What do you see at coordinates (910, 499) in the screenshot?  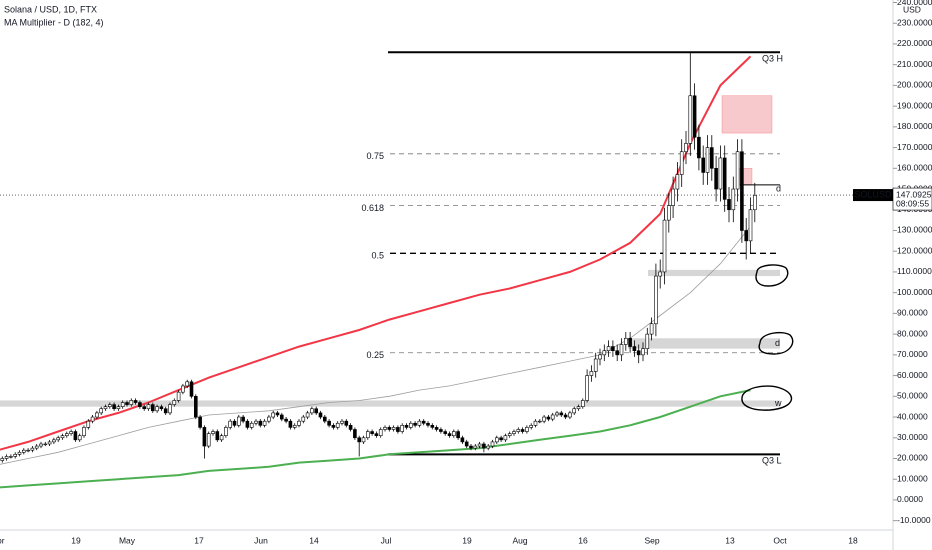 I see `y-tick-label: 0.0000` at bounding box center [910, 499].